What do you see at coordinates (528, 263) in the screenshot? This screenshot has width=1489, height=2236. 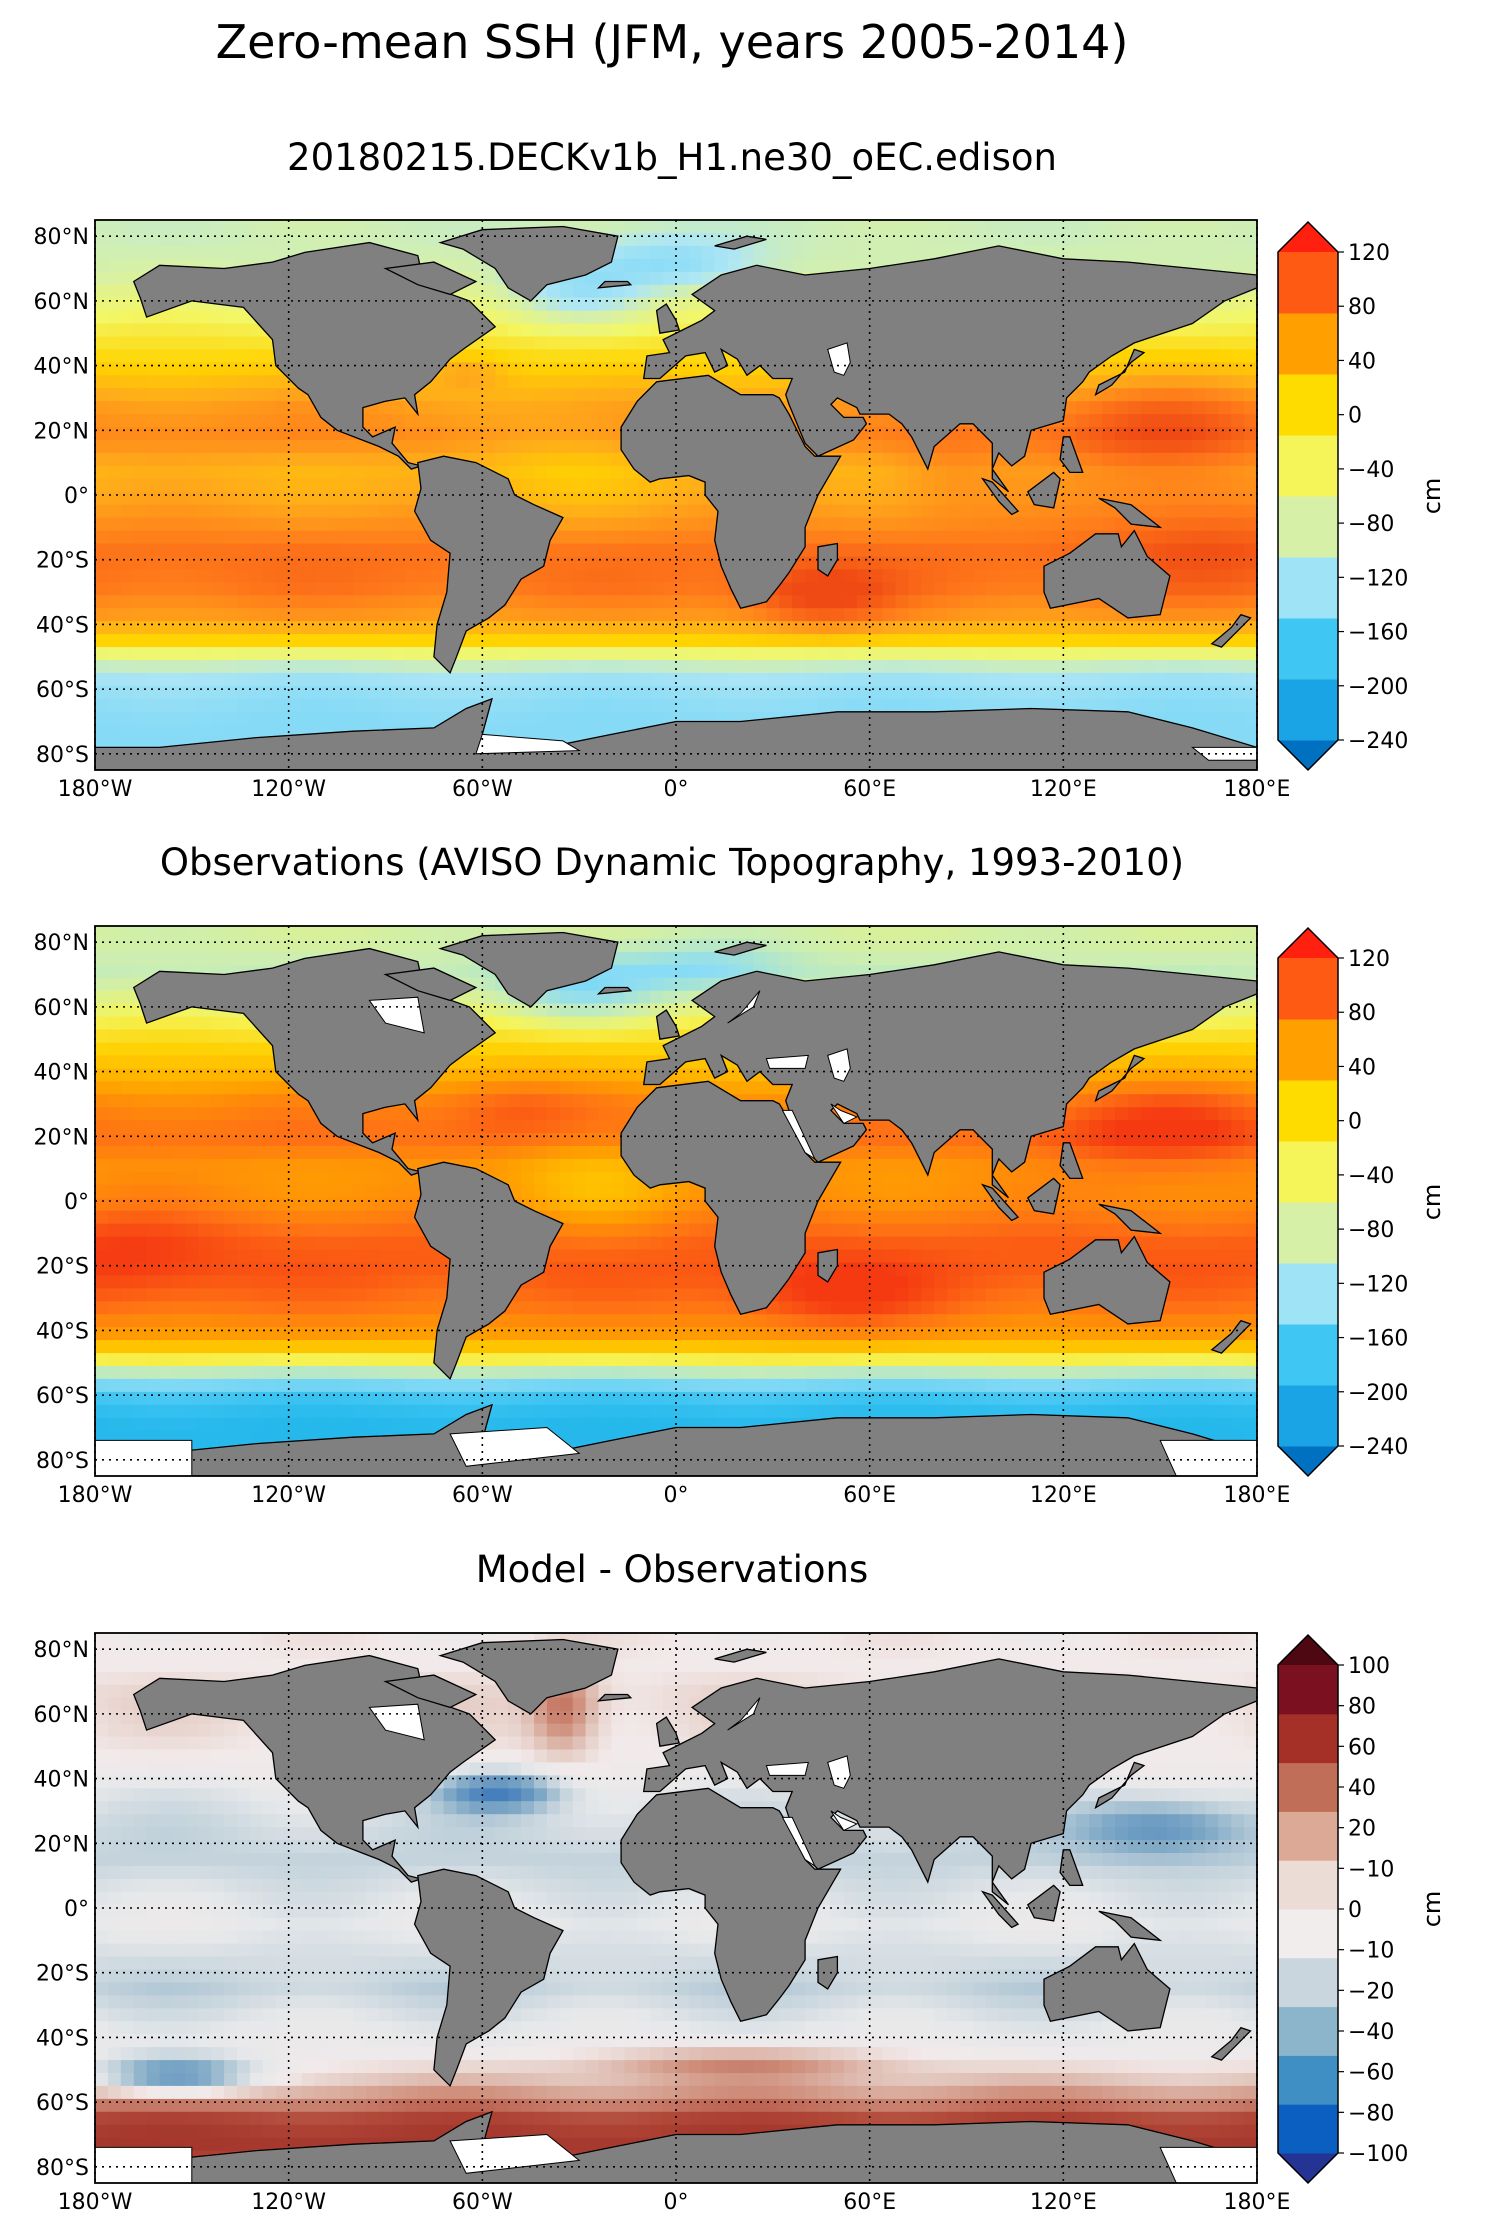 I see `land-greenland` at bounding box center [528, 263].